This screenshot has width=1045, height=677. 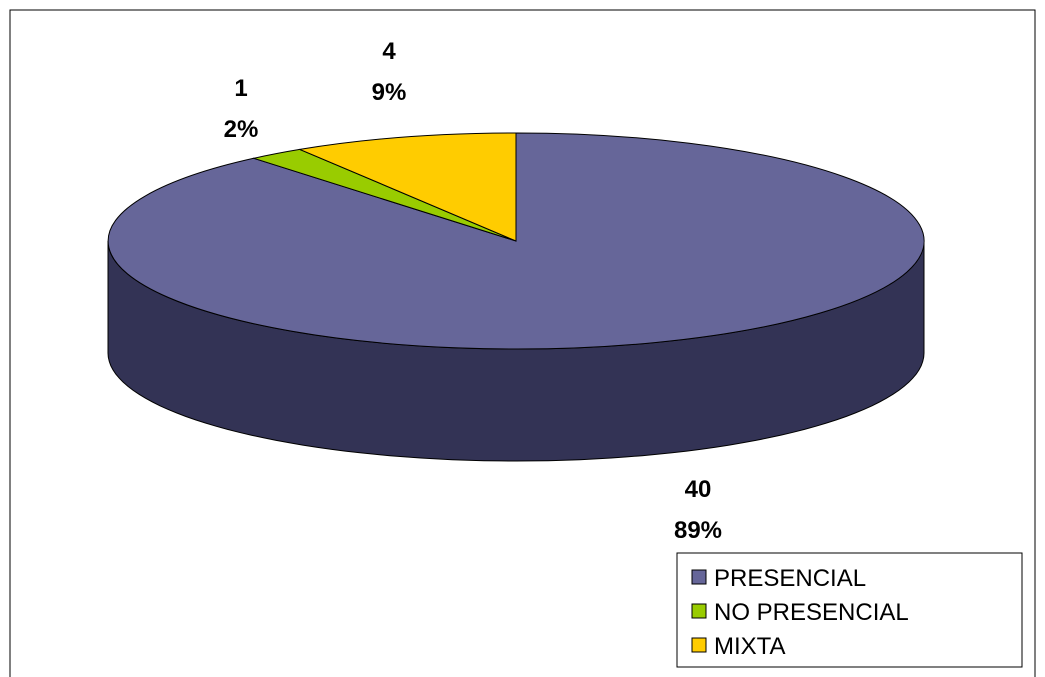 What do you see at coordinates (699, 645) in the screenshot?
I see `legend-swatch-mixta` at bounding box center [699, 645].